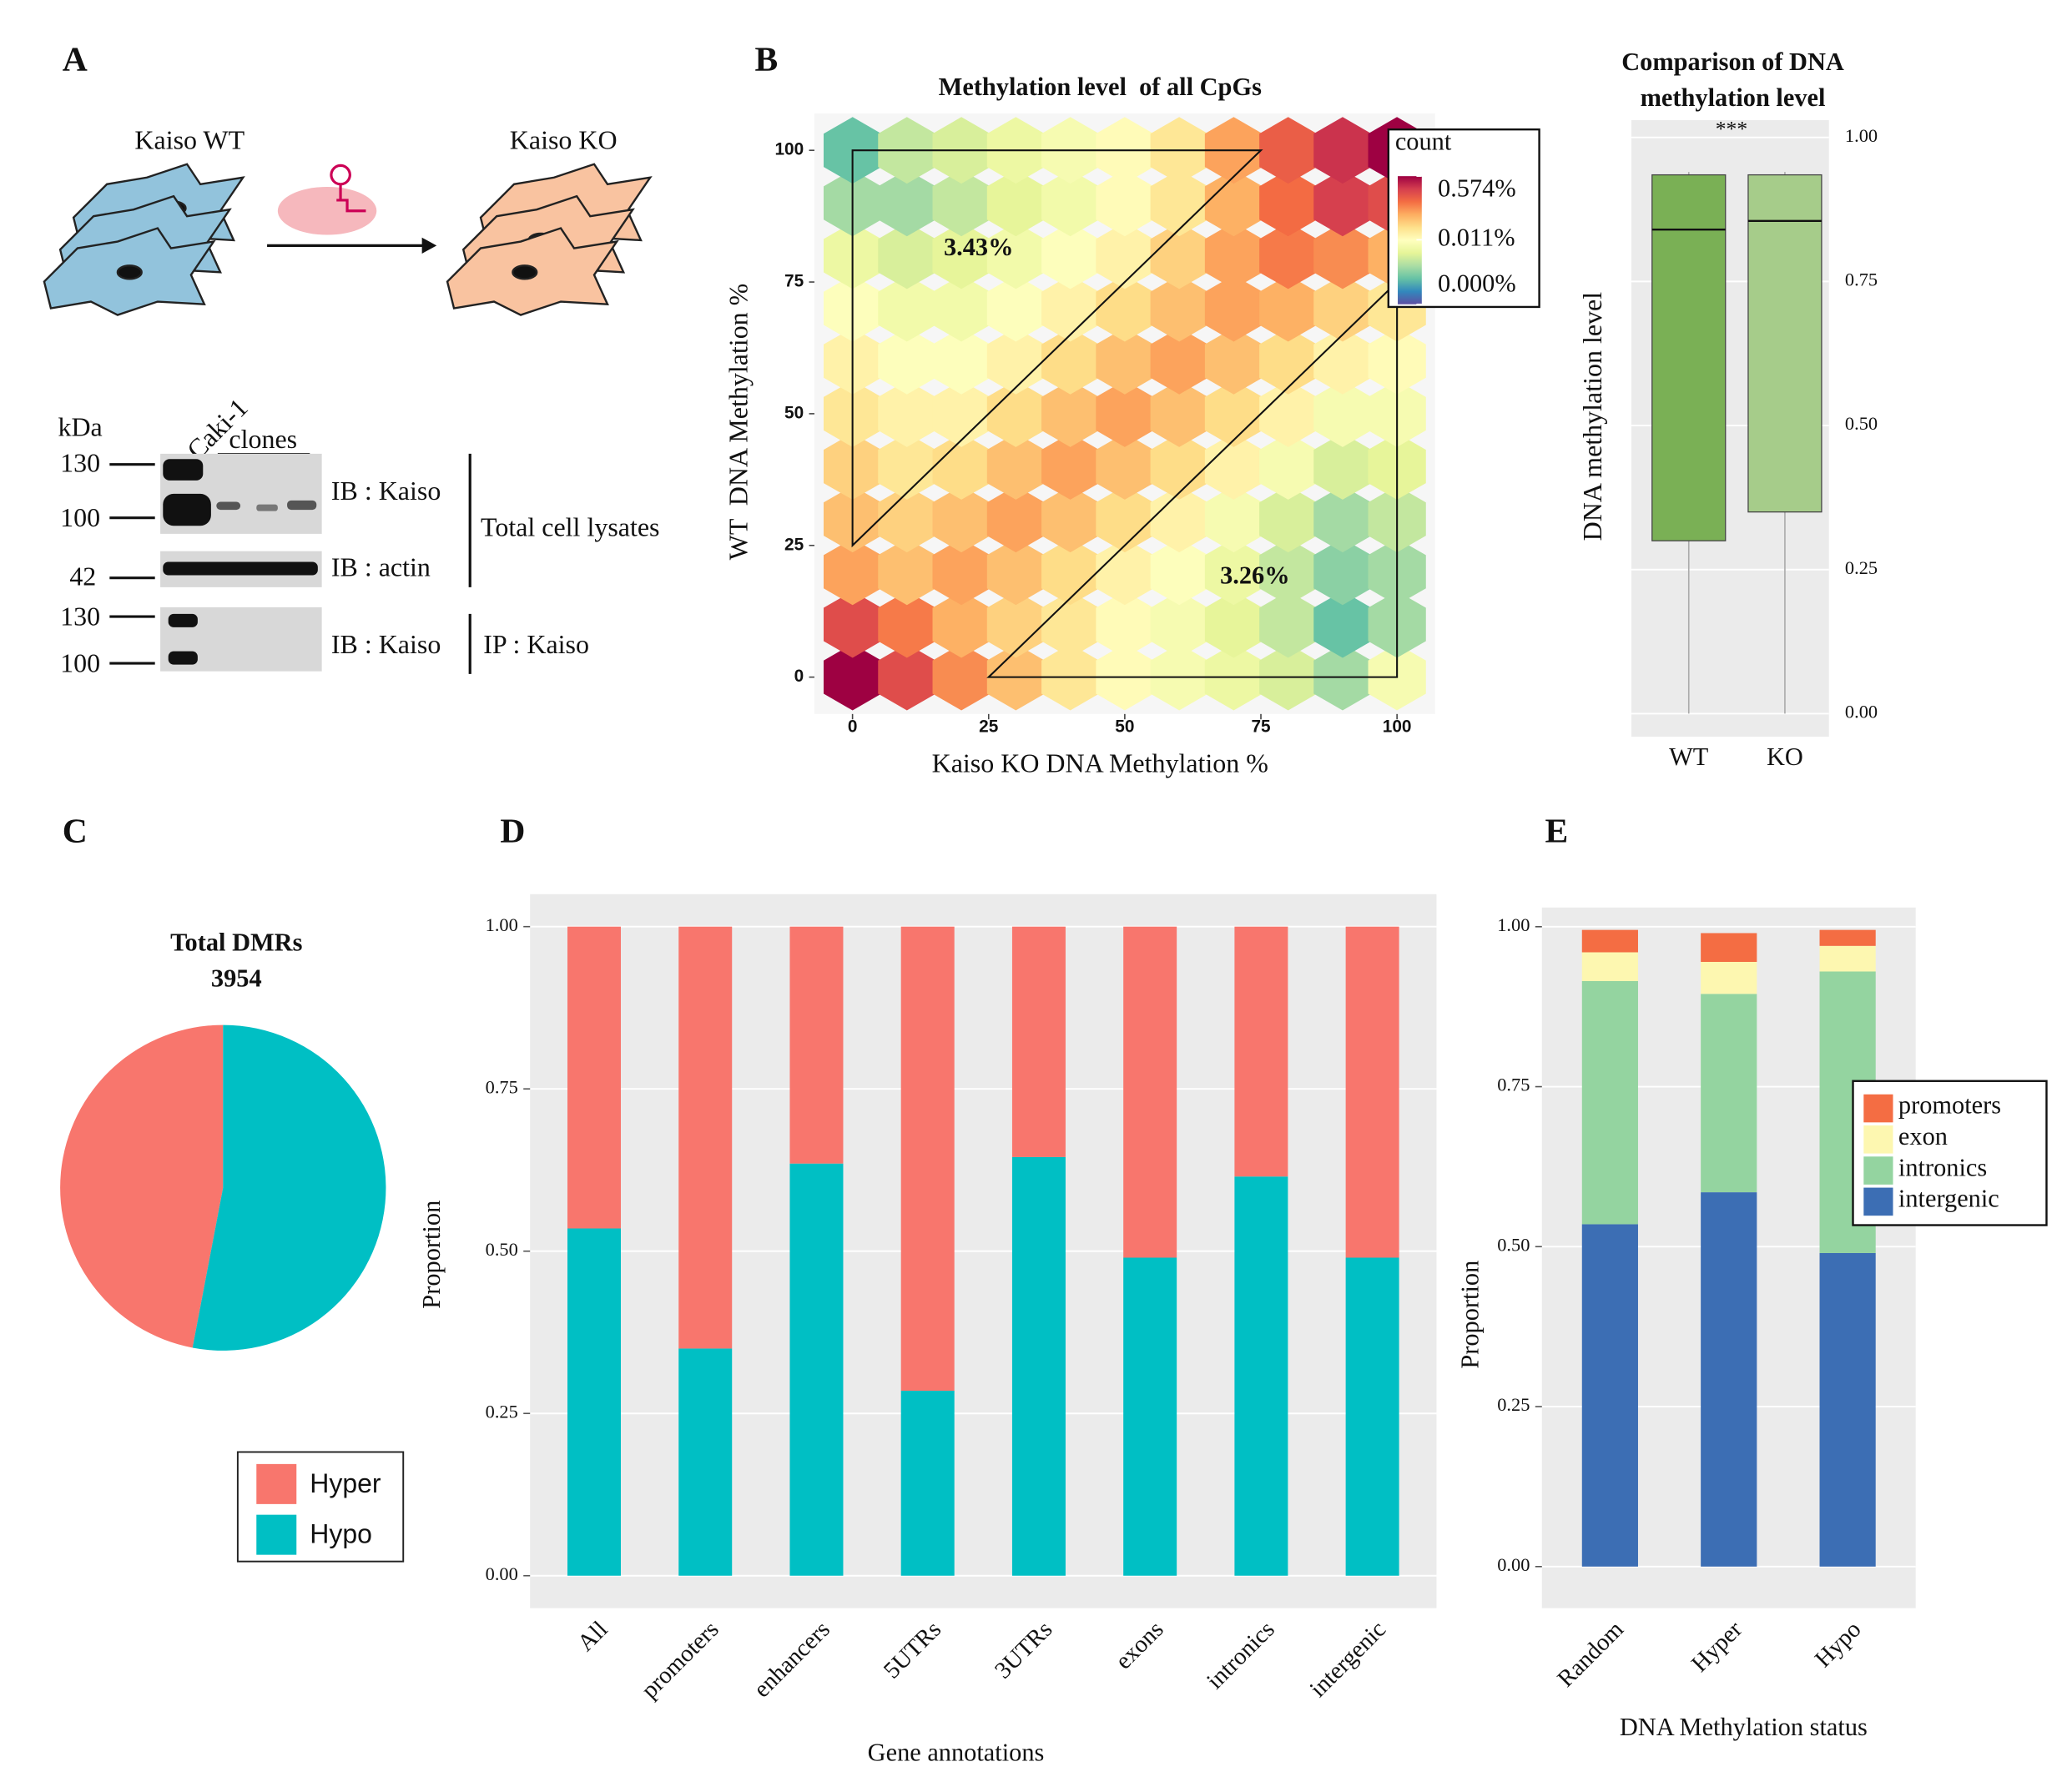  What do you see at coordinates (912, 1650) in the screenshot?
I see `x-tick-label: 5UTRs` at bounding box center [912, 1650].